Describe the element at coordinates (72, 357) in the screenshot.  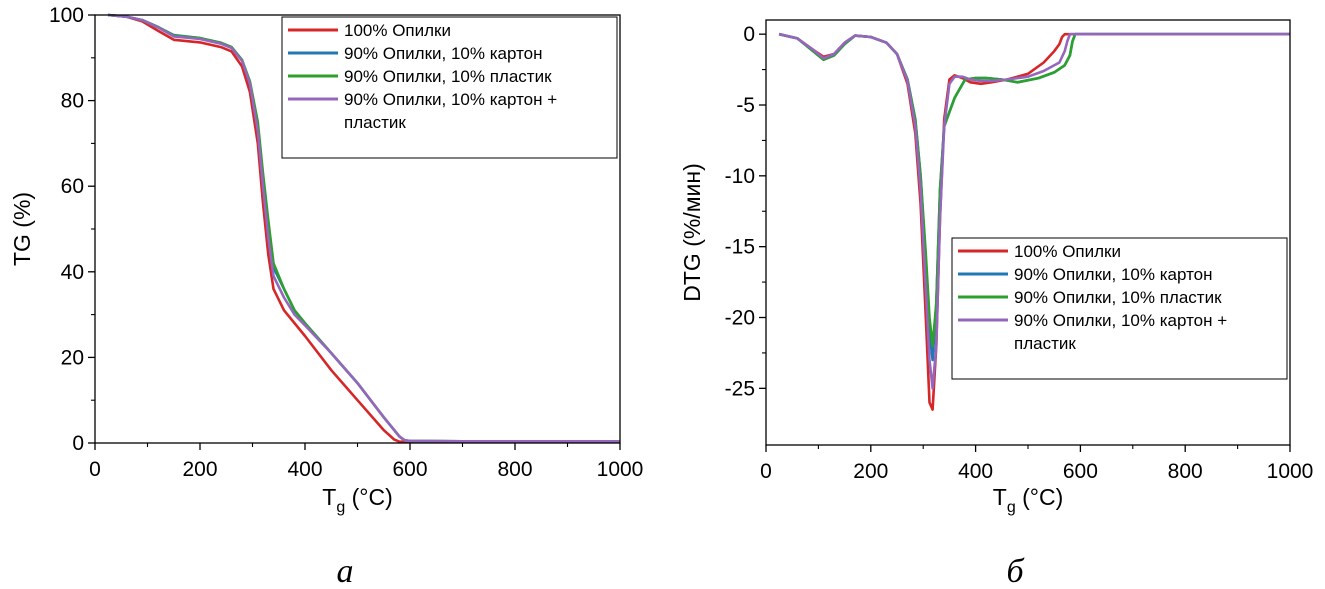
I see `y-tick-label-1: 20` at that location.